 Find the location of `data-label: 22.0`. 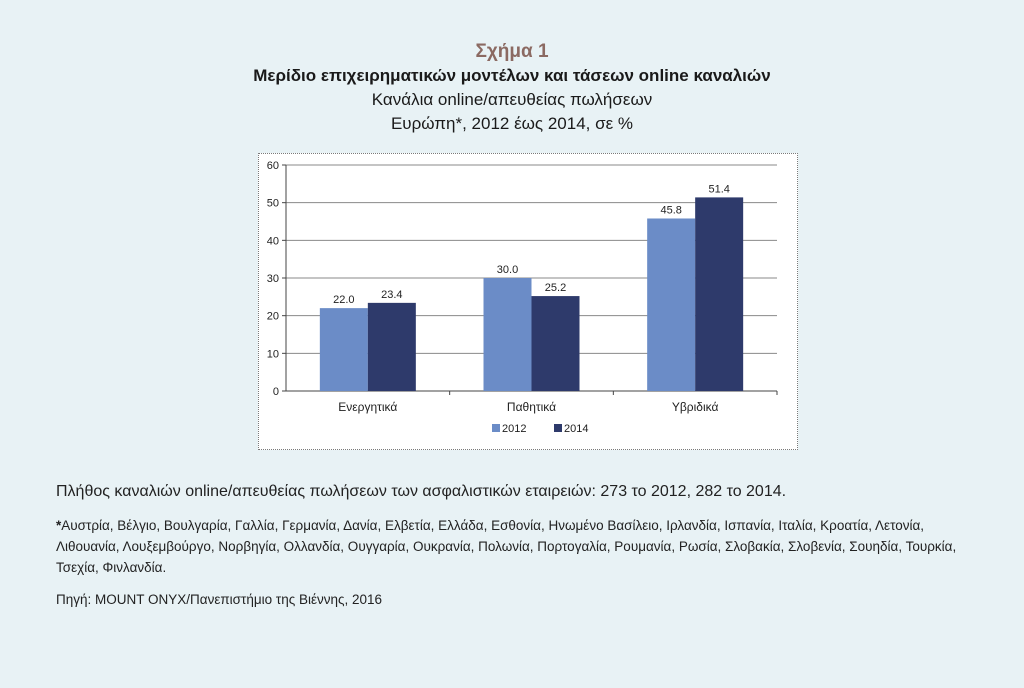

data-label: 22.0 is located at coordinates (343, 300).